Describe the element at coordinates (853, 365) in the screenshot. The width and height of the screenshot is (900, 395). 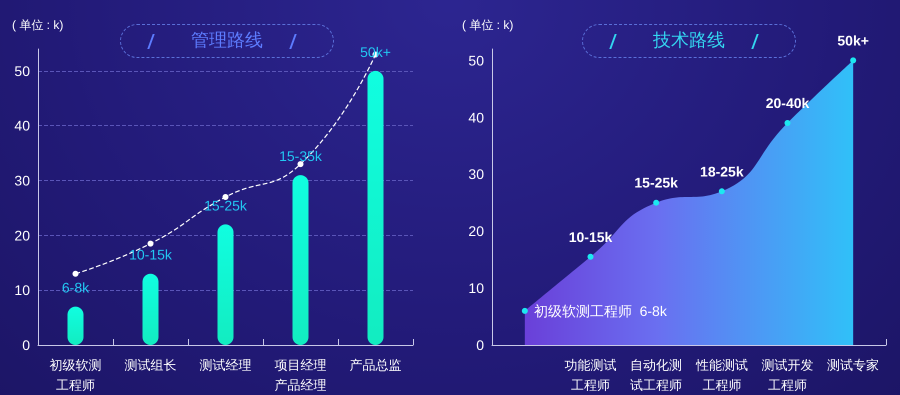
I see `x-tick-label: 测试专家` at that location.